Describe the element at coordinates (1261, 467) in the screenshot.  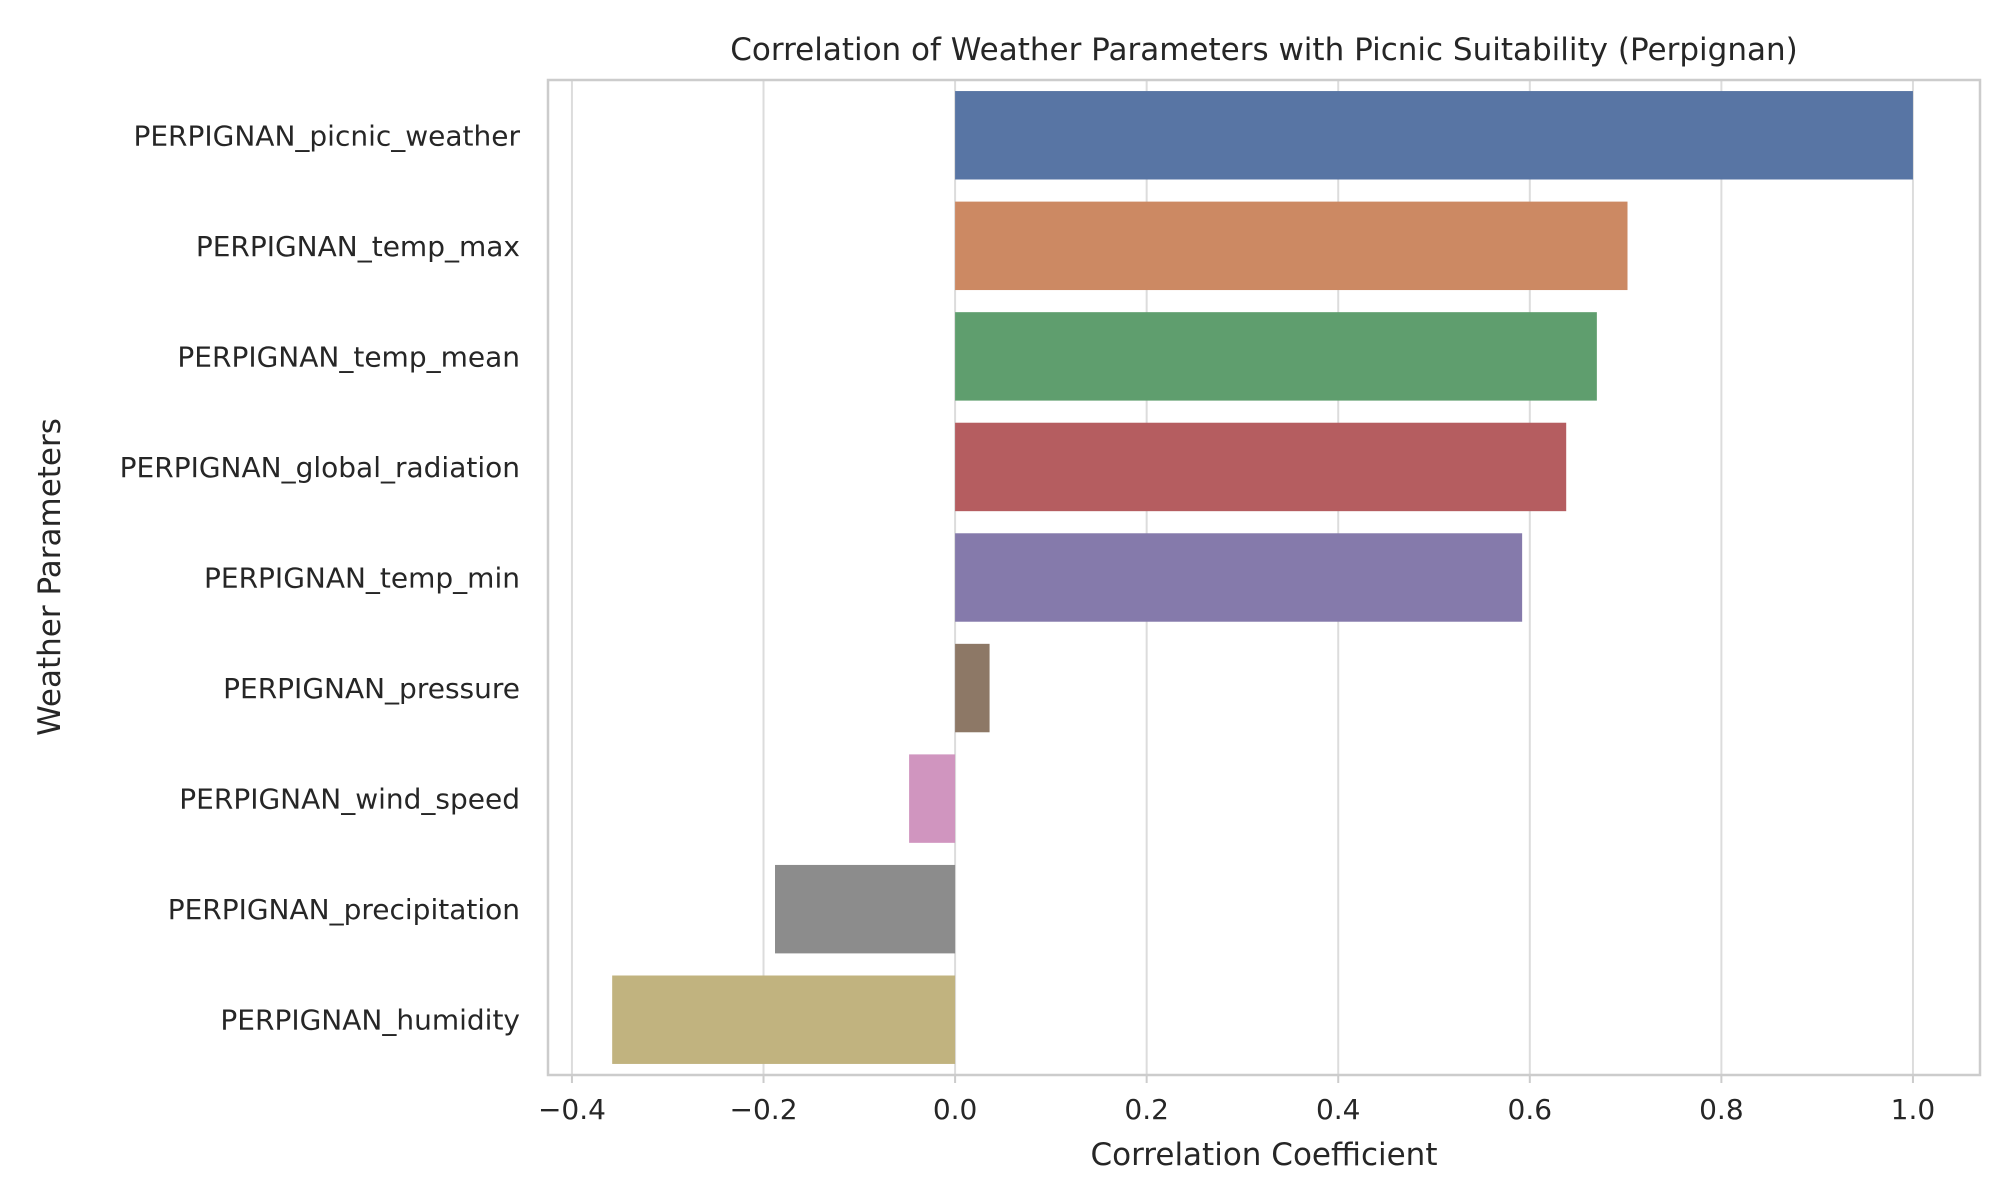
I see `bar-perpignan-global-radiation` at that location.